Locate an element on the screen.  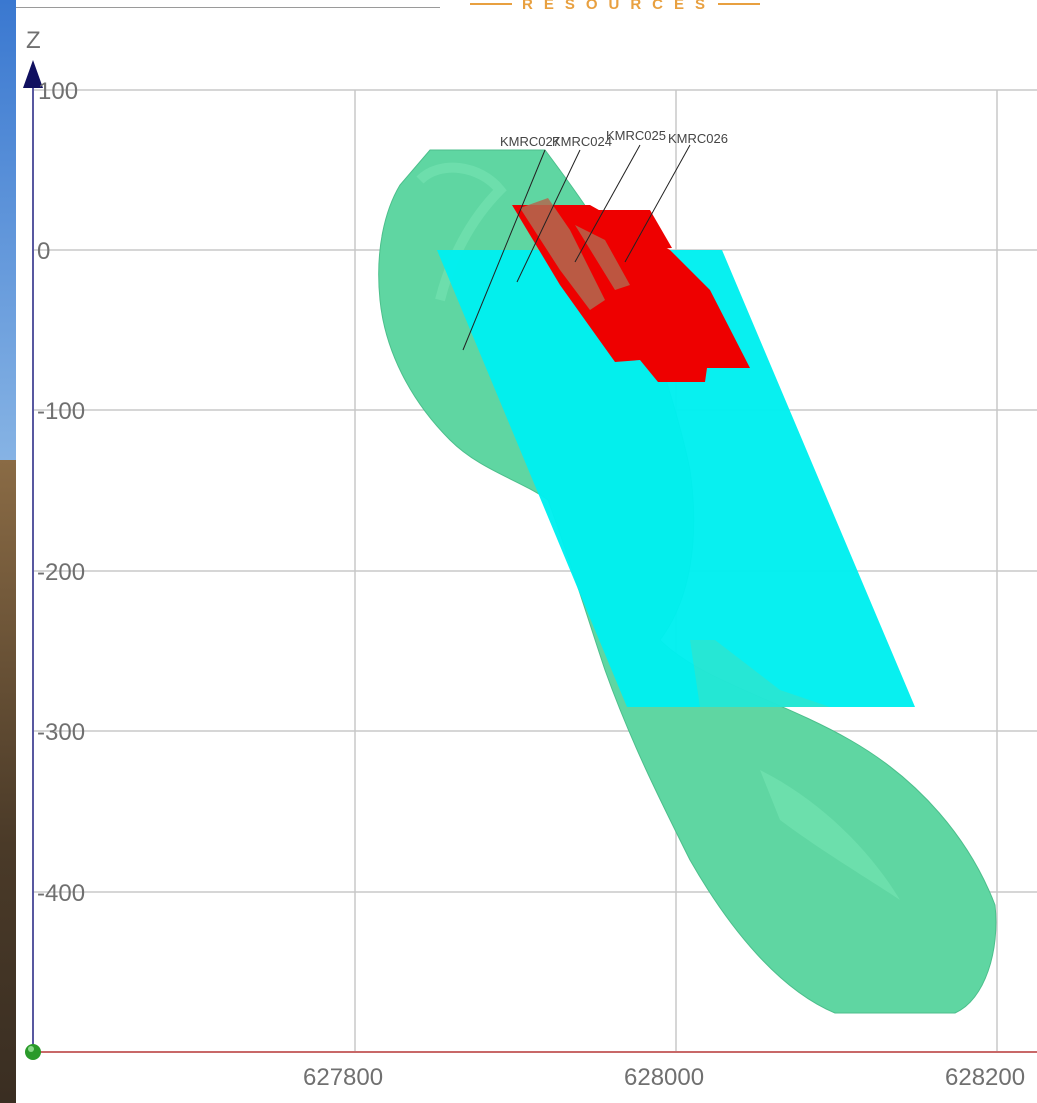
x-tick-label: 627800 is located at coordinates (343, 1077).